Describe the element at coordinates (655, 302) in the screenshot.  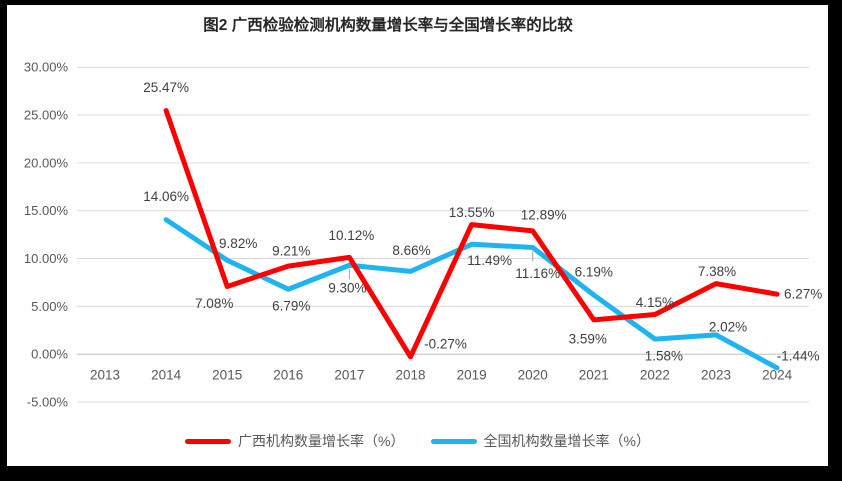
I see `data-label-series-0: 4.15%` at that location.